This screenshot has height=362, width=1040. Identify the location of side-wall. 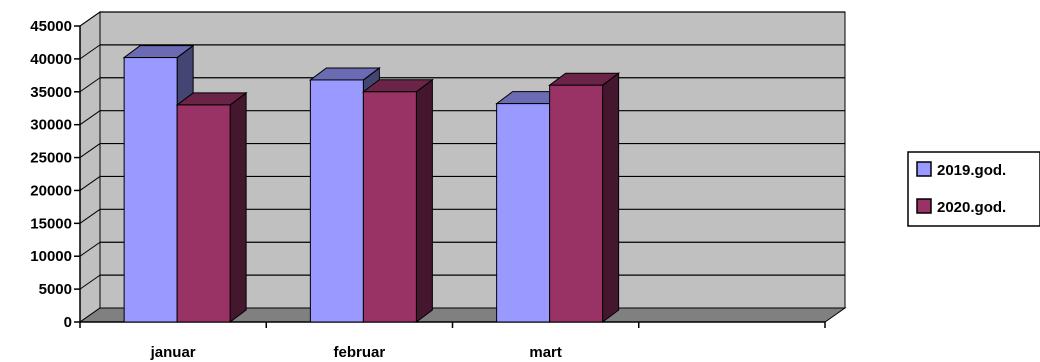
(90, 167).